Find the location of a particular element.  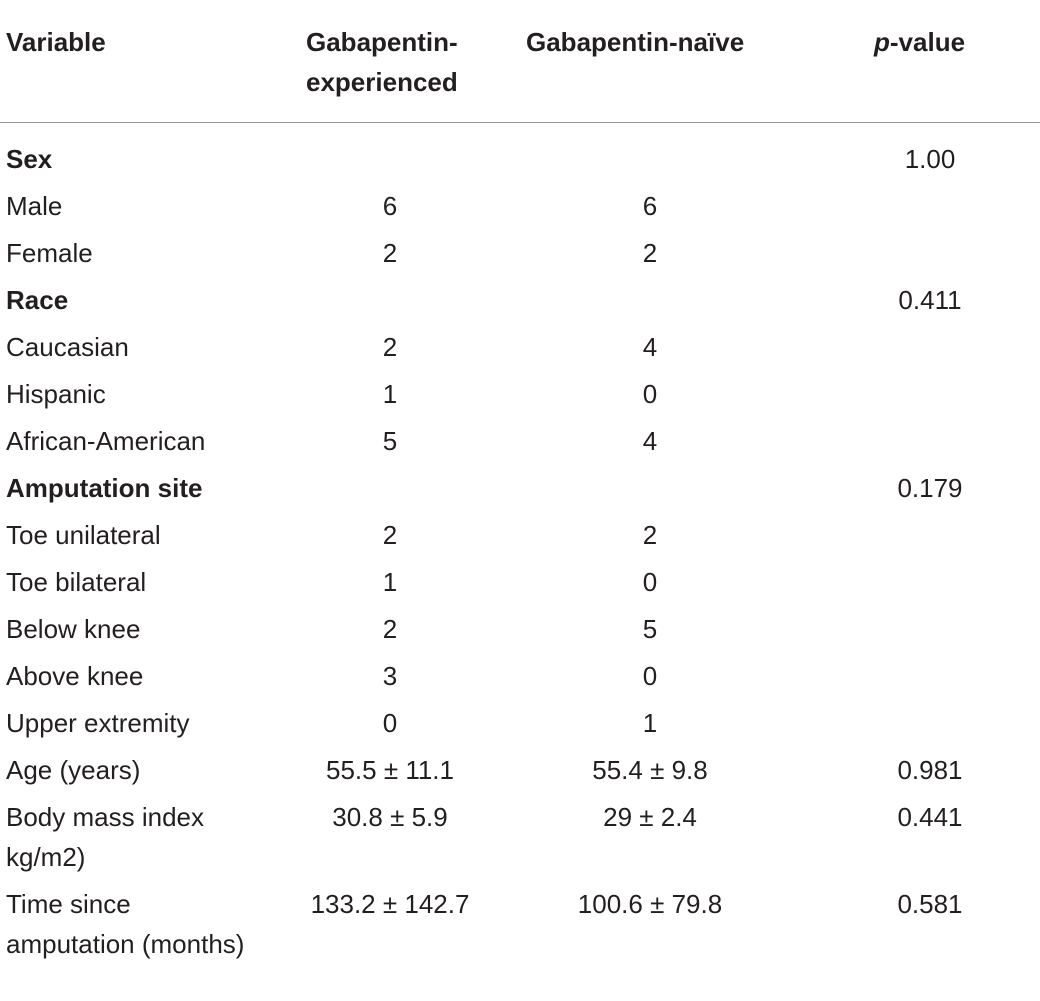

row-label: Body mass index kg/m2) is located at coordinates (105, 837).